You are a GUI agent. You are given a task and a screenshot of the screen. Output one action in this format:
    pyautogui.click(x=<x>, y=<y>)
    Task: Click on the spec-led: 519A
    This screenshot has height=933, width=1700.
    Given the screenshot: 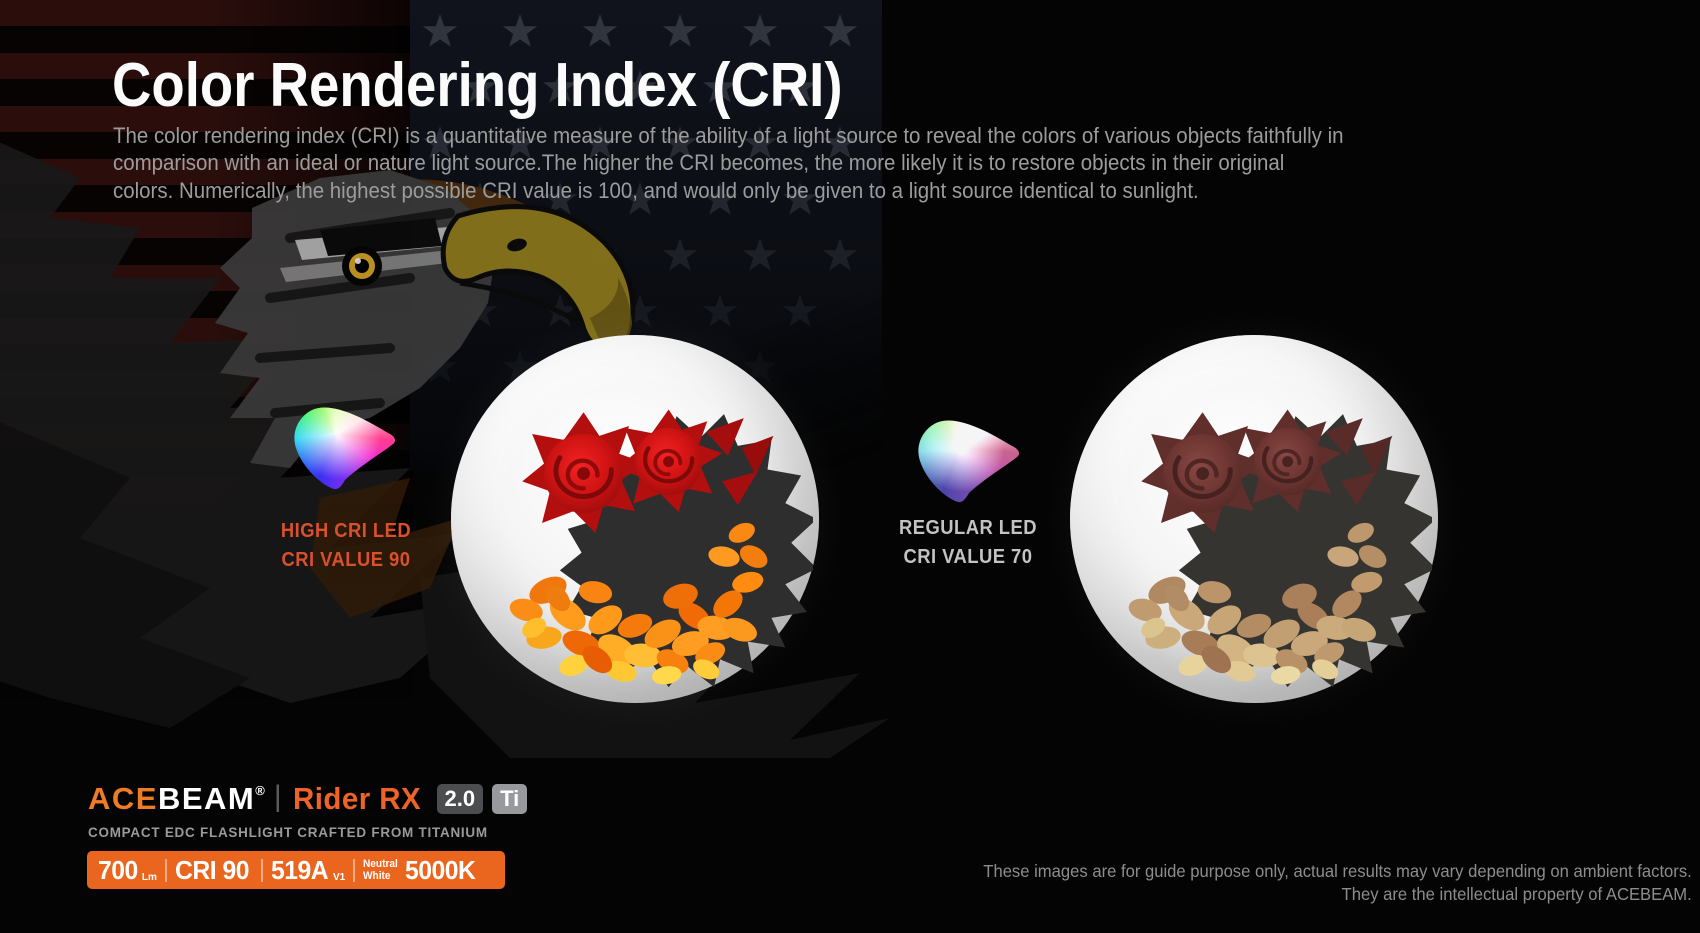 What is the action you would take?
    pyautogui.click(x=299, y=869)
    